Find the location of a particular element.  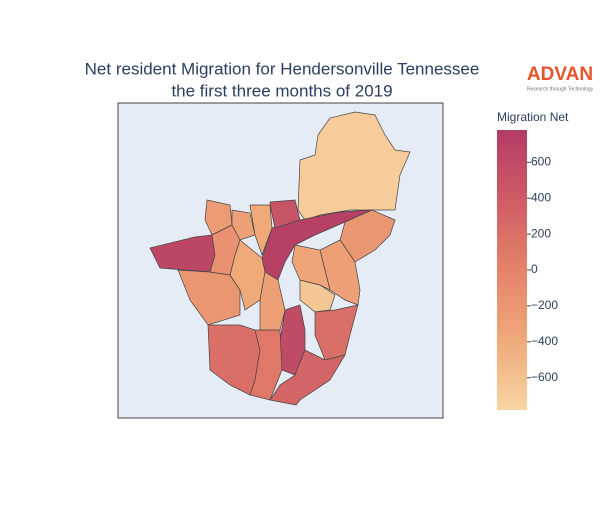

colorbar-tick-label: −600 is located at coordinates (544, 377).